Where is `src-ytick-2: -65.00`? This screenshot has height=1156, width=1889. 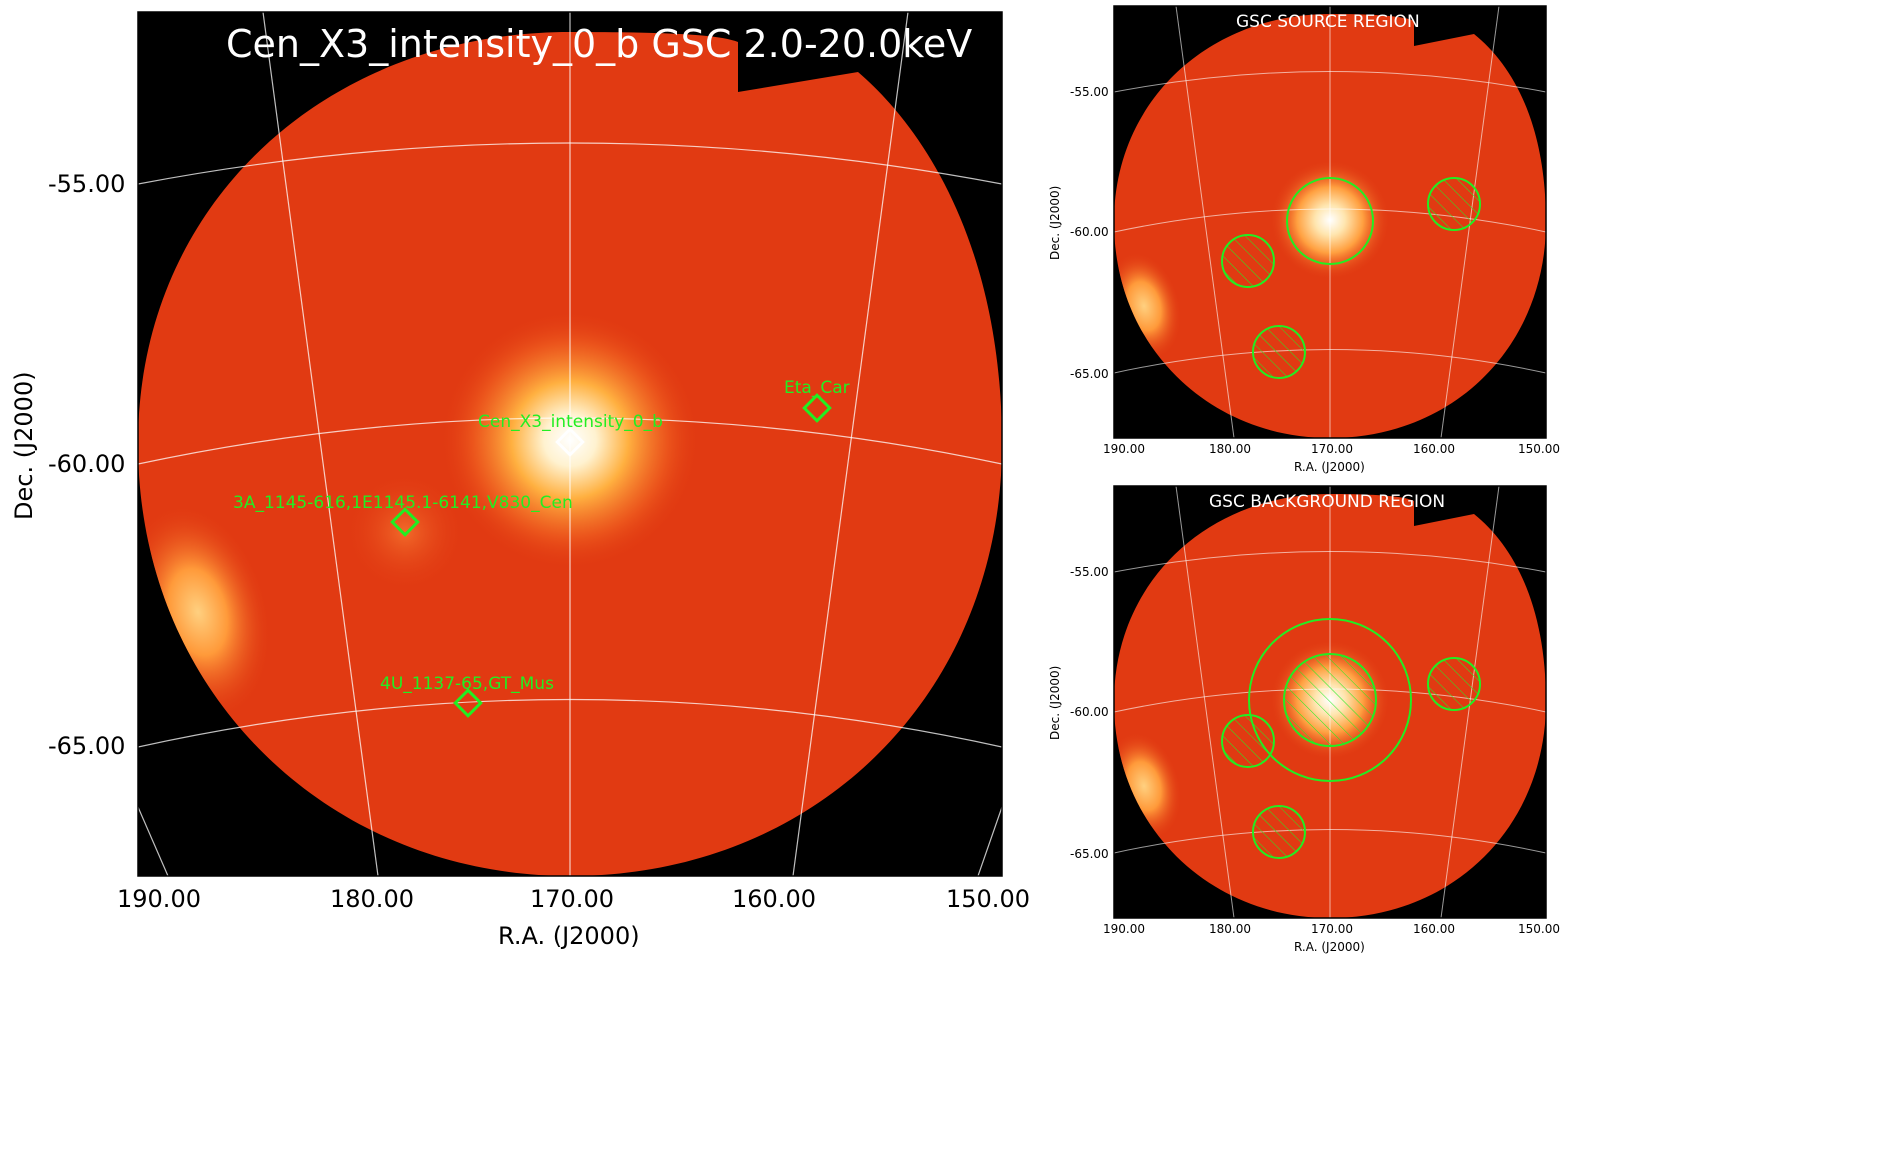
src-ytick-2: -65.00 is located at coordinates (1089, 374).